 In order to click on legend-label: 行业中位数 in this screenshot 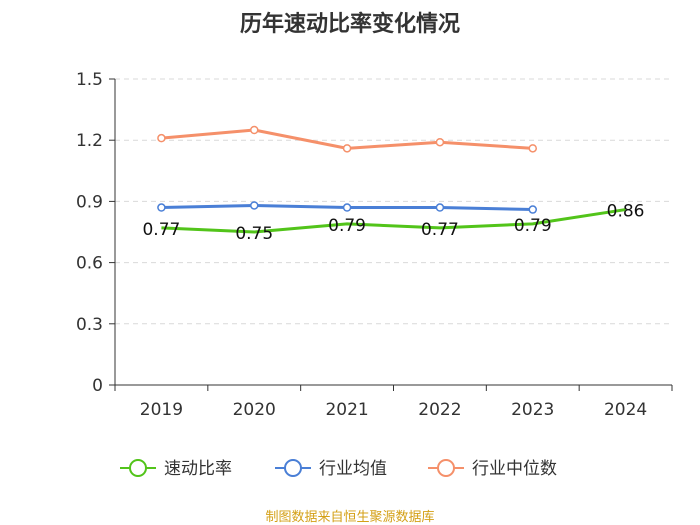, I will do `click(514, 469)`.